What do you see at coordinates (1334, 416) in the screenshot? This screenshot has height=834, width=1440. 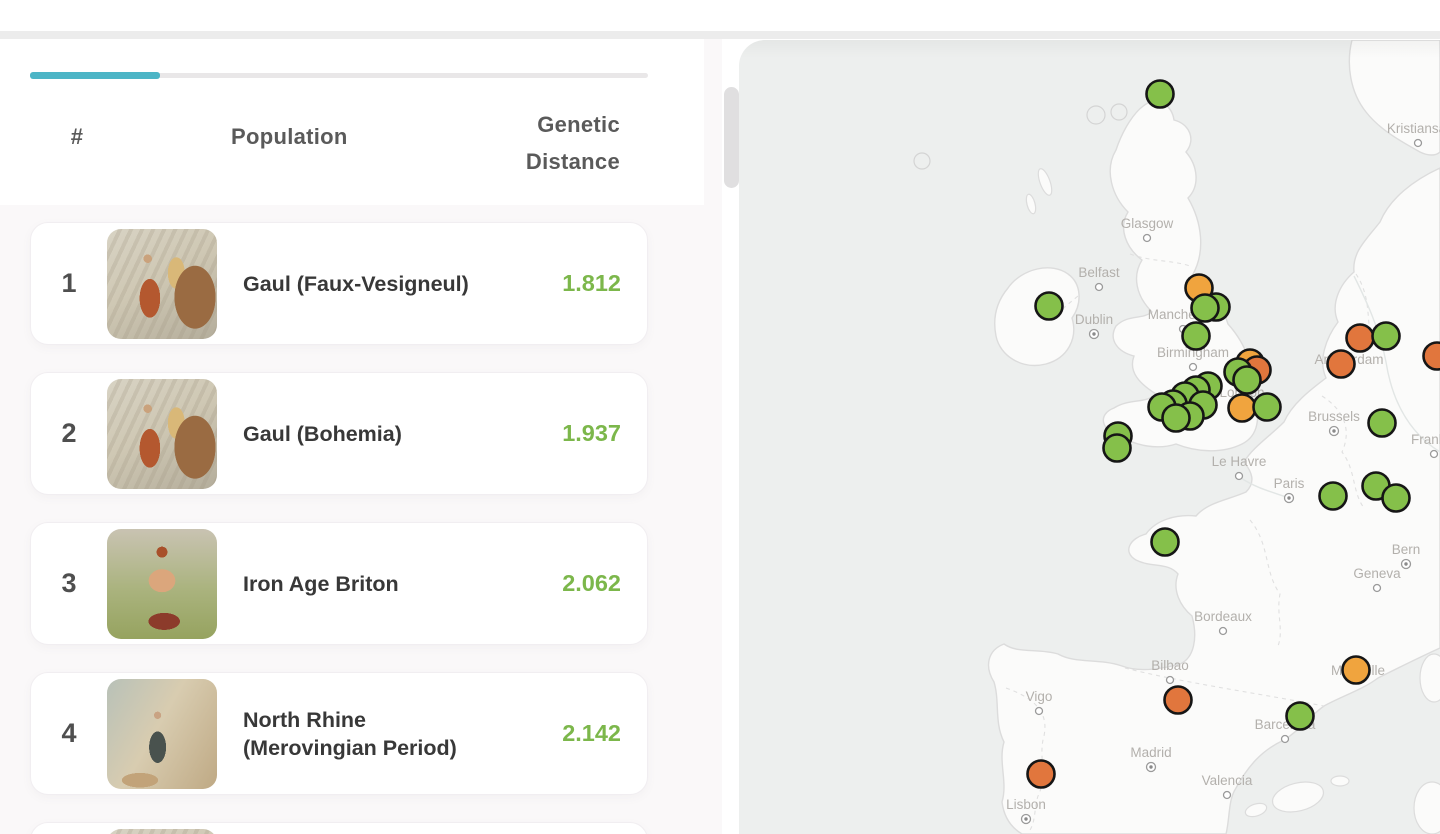 I see `city-label: Brussels` at bounding box center [1334, 416].